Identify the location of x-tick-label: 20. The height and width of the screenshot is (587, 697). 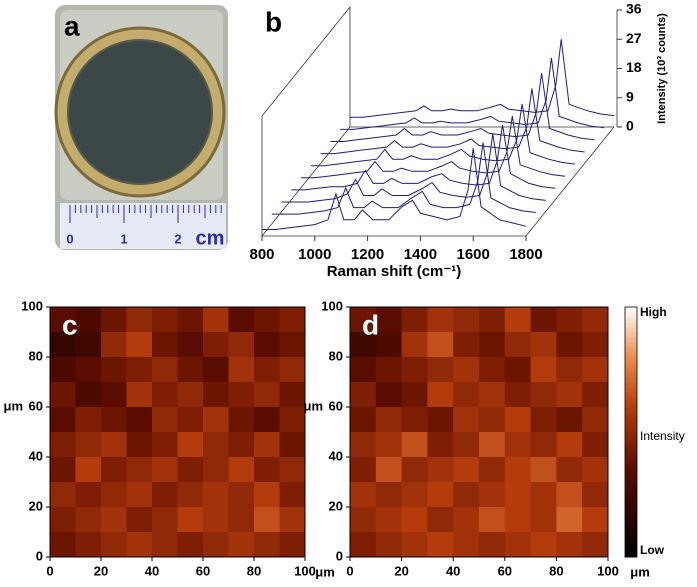
(401, 570).